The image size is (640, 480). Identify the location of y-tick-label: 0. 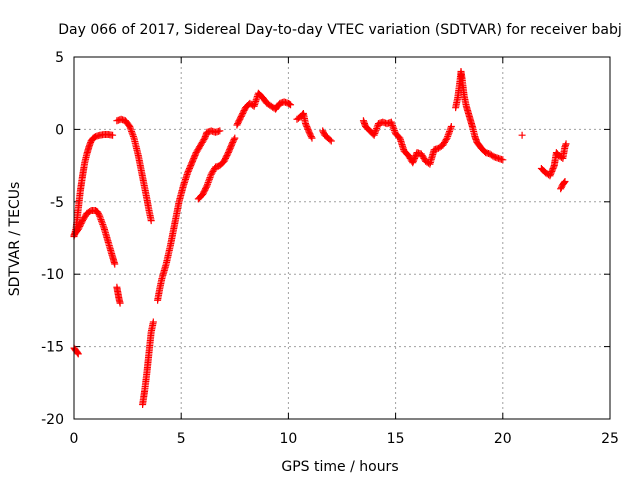
(59, 130).